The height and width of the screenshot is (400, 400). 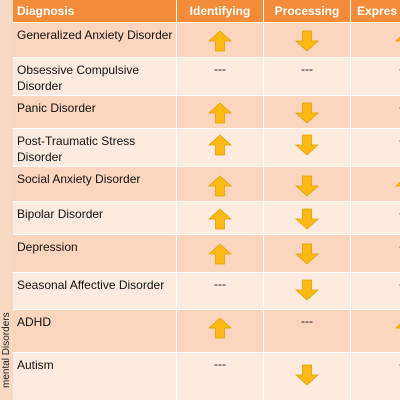 I want to click on table-row: ADHD ---, so click(x=206, y=330).